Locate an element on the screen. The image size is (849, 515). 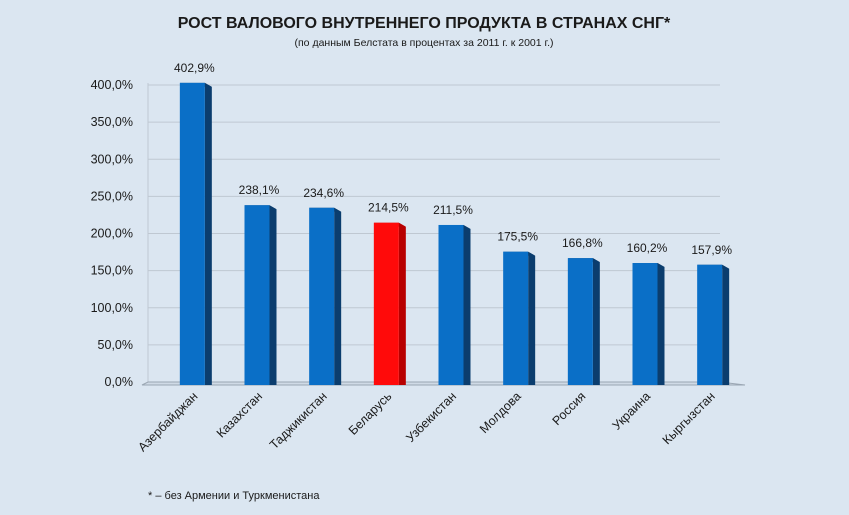
y-tick-label: 150,0% is located at coordinates (112, 271).